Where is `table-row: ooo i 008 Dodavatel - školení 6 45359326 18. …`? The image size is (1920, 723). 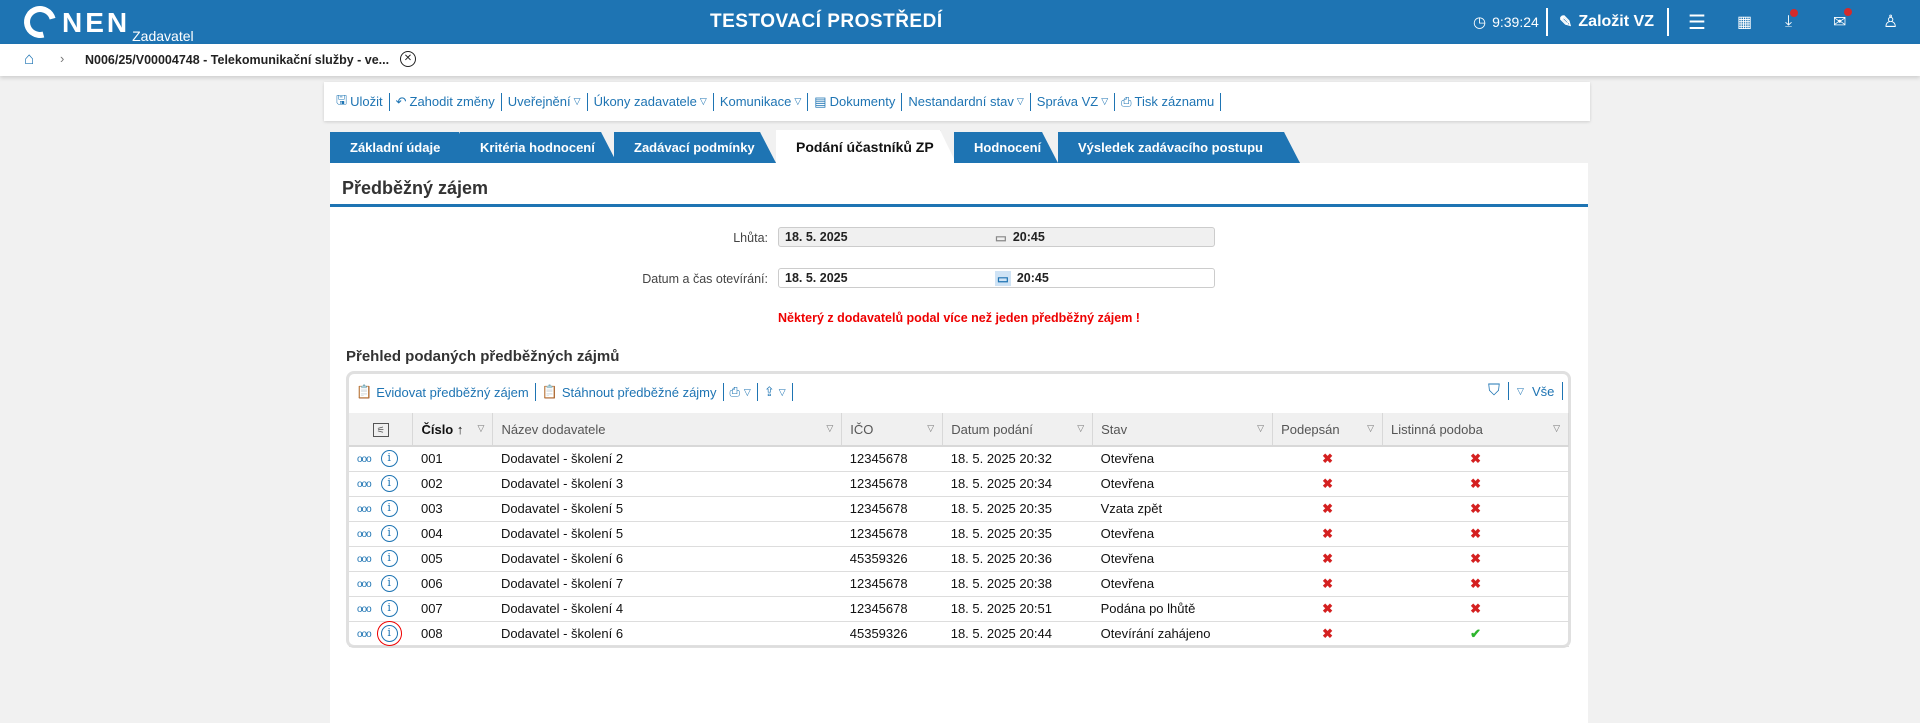 table-row: ooo i 008 Dodavatel - školení 6 45359326 18. … is located at coordinates (959, 634).